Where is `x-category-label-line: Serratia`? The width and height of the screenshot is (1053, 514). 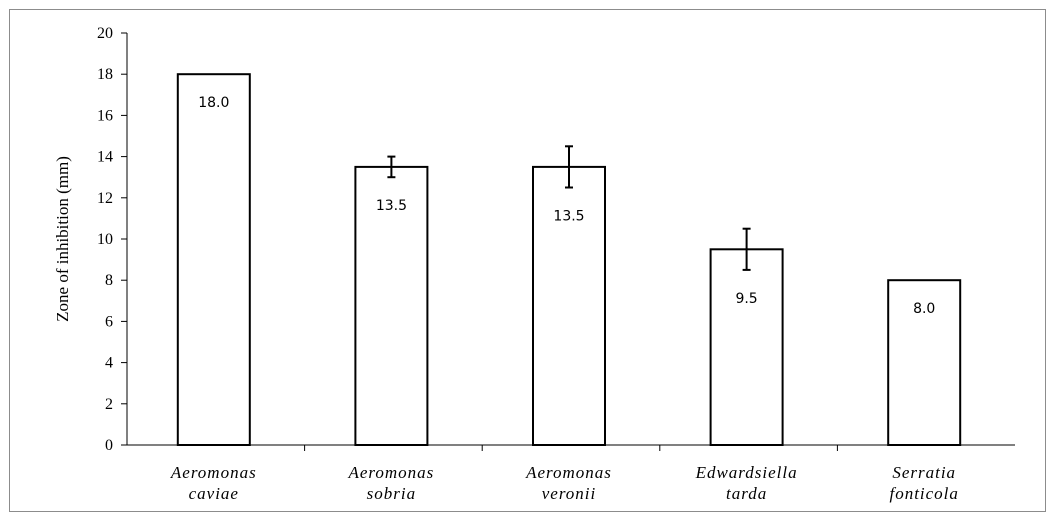 x-category-label-line: Serratia is located at coordinates (924, 472).